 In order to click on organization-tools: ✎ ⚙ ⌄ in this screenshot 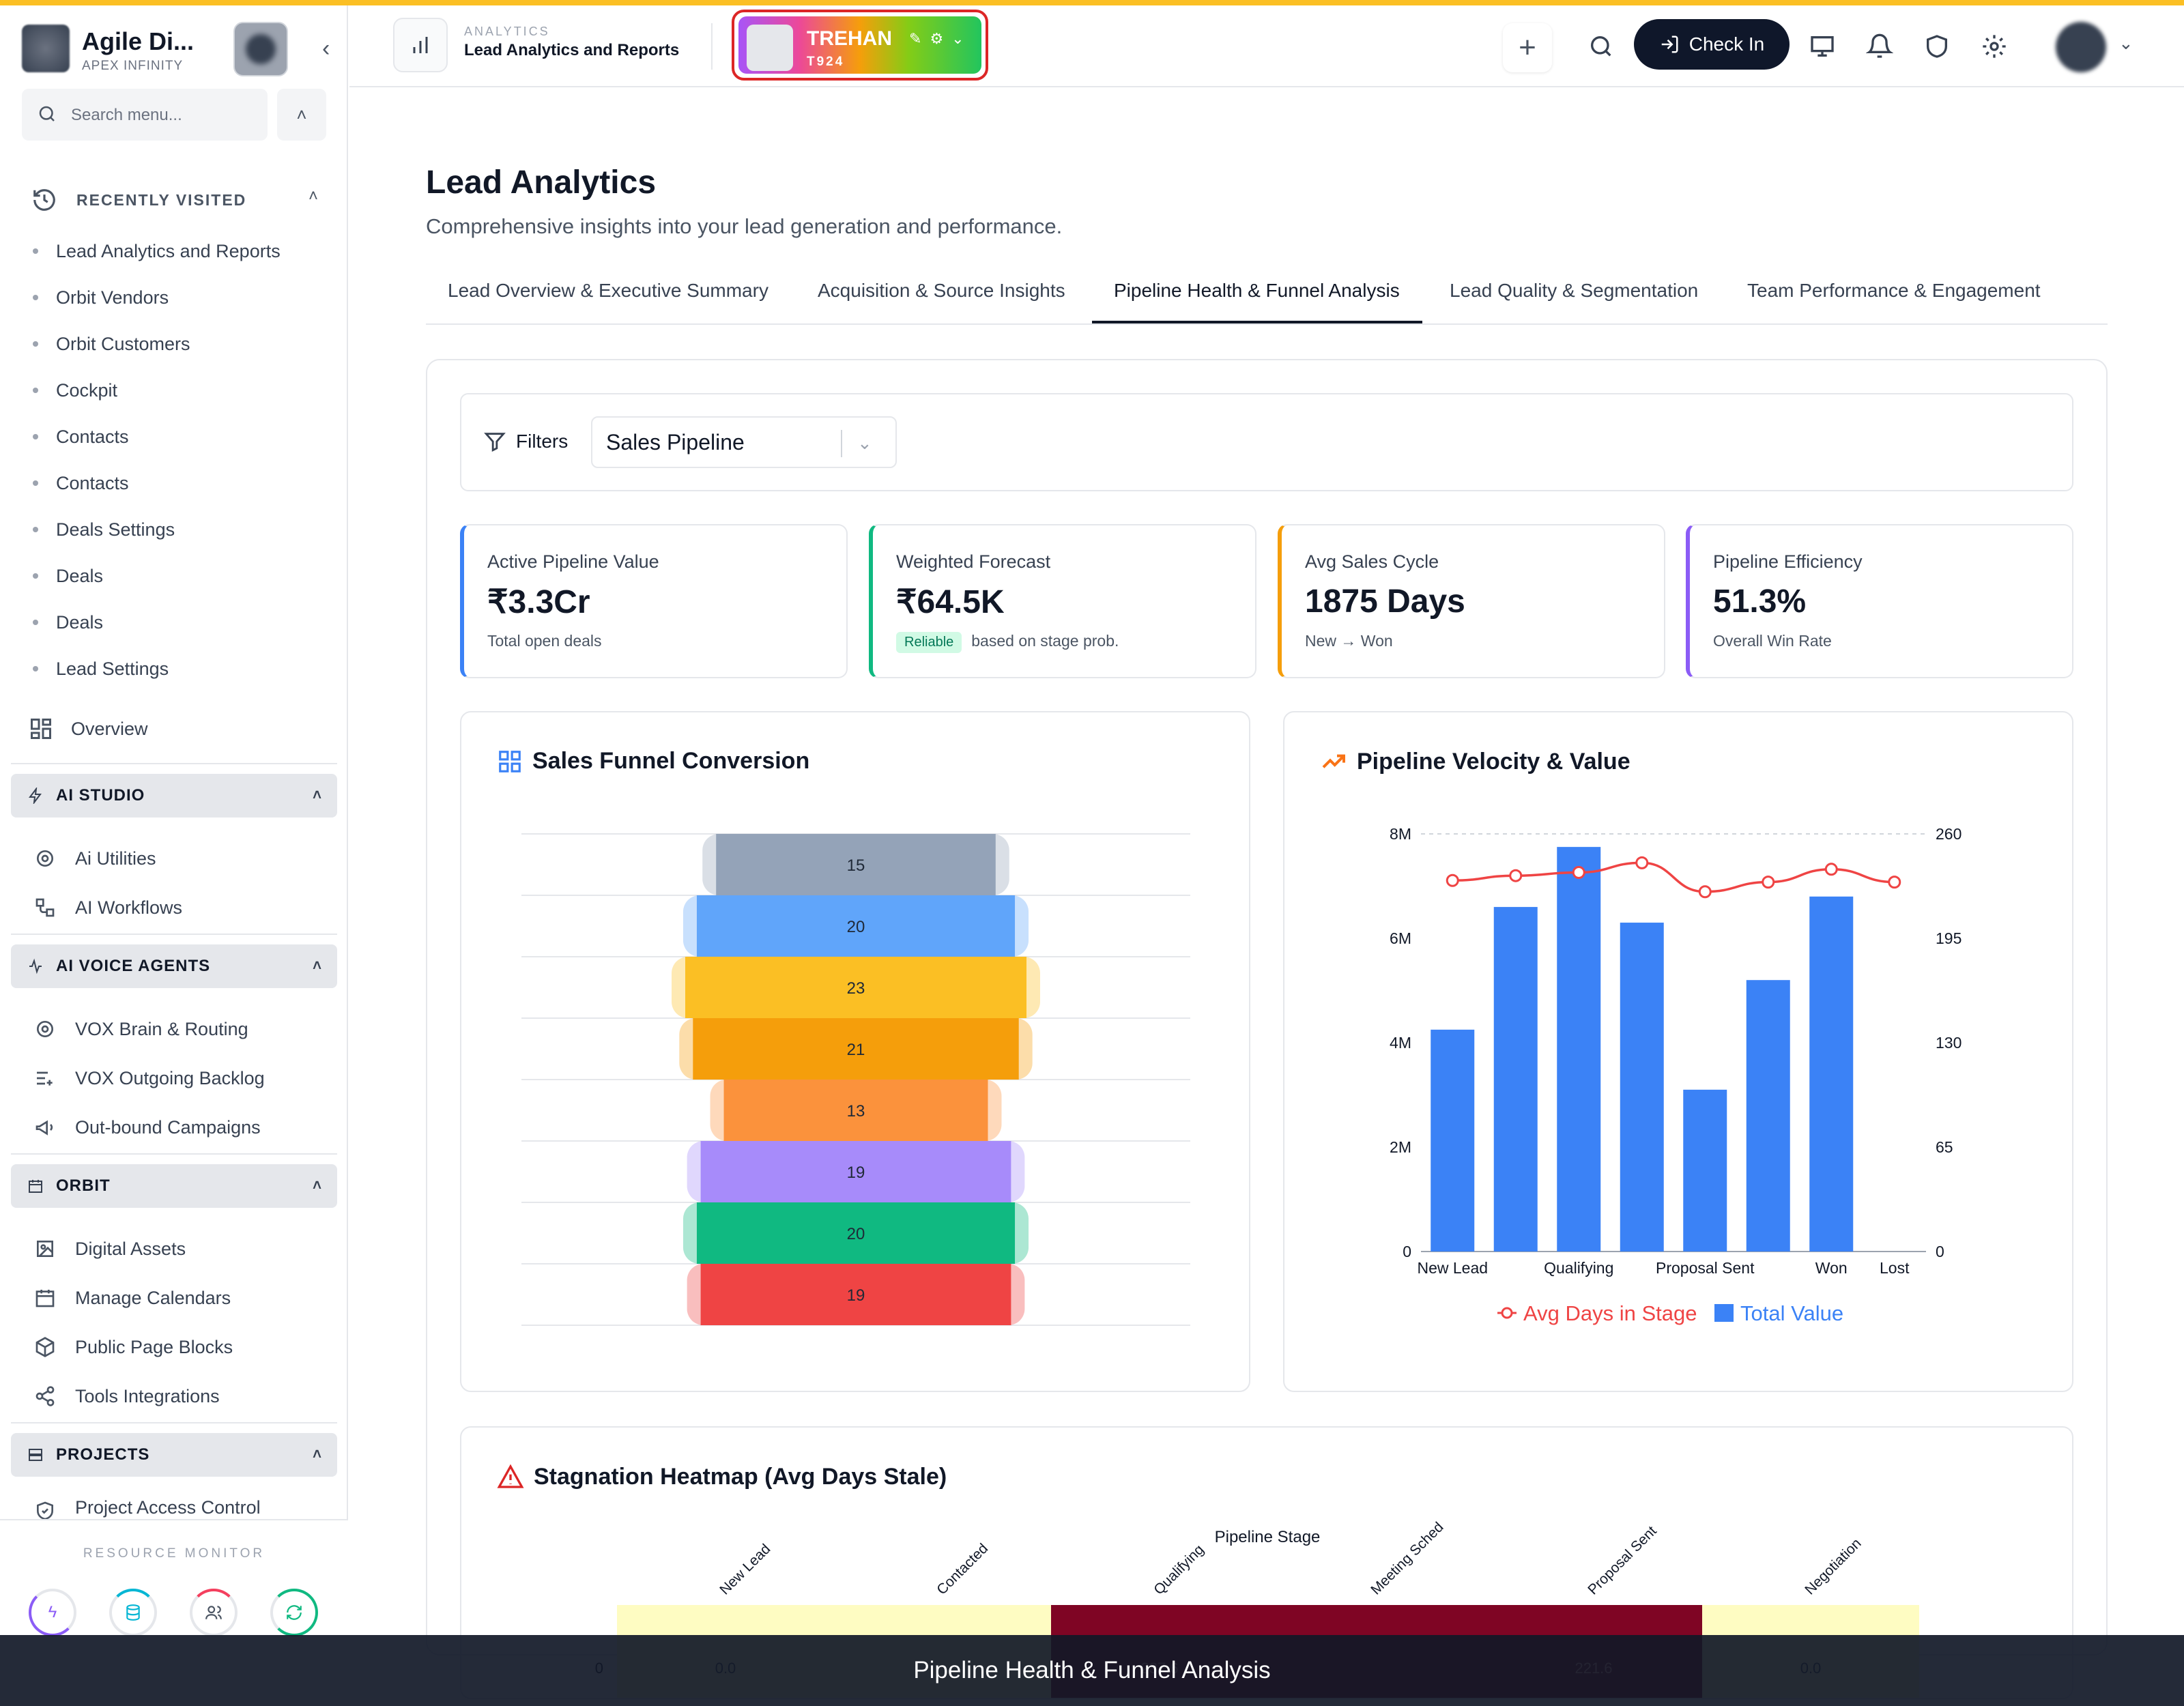, I will do `click(936, 39)`.